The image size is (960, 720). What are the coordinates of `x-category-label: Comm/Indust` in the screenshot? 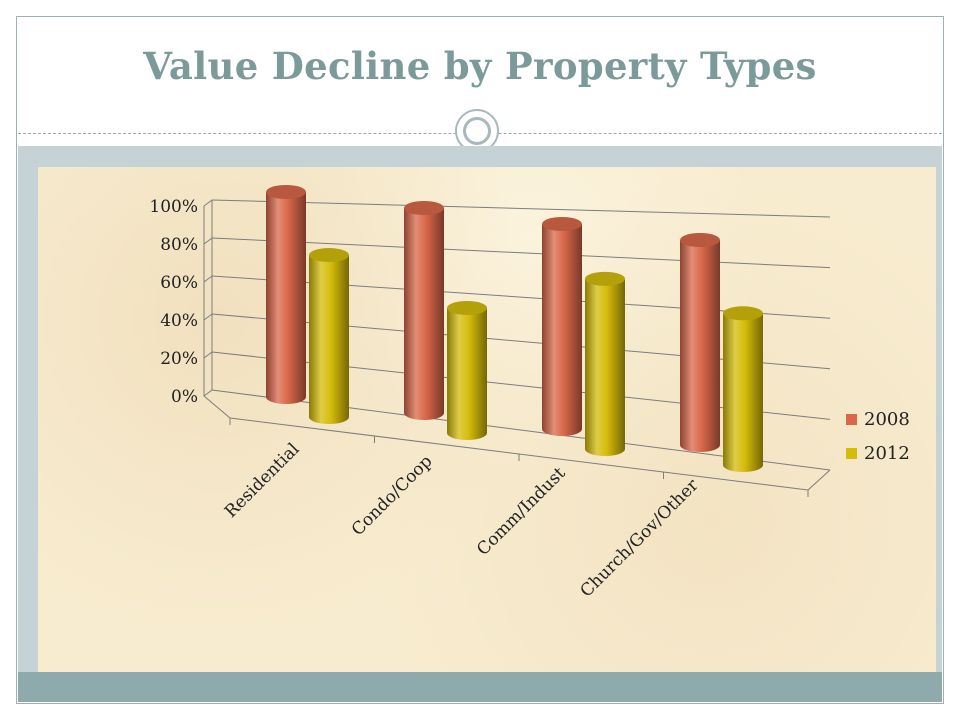 It's located at (521, 511).